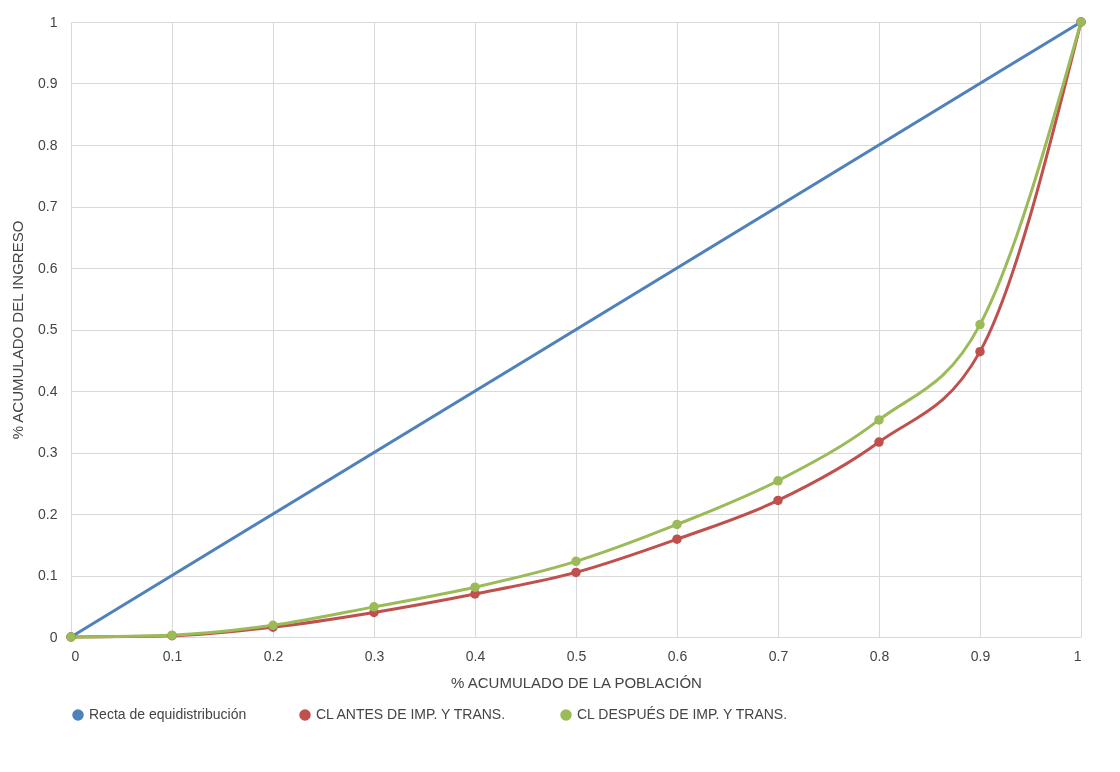 This screenshot has height=772, width=1120. I want to click on x-tick-label: 0.2, so click(273, 655).